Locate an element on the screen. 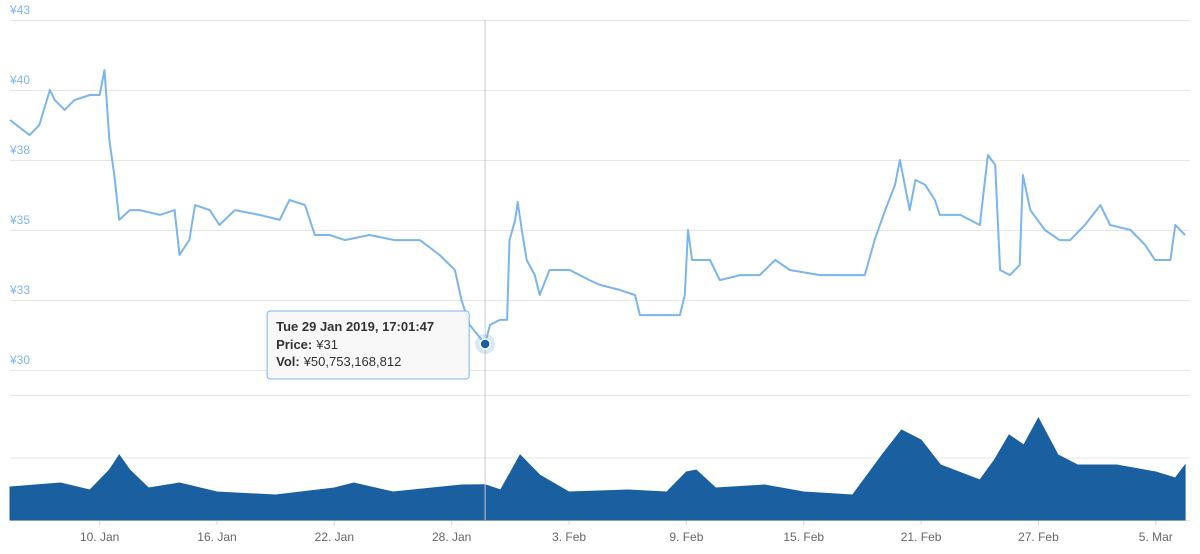  tooltip-header: Tue 29 Jan 2019, 17:01:47 is located at coordinates (355, 326).